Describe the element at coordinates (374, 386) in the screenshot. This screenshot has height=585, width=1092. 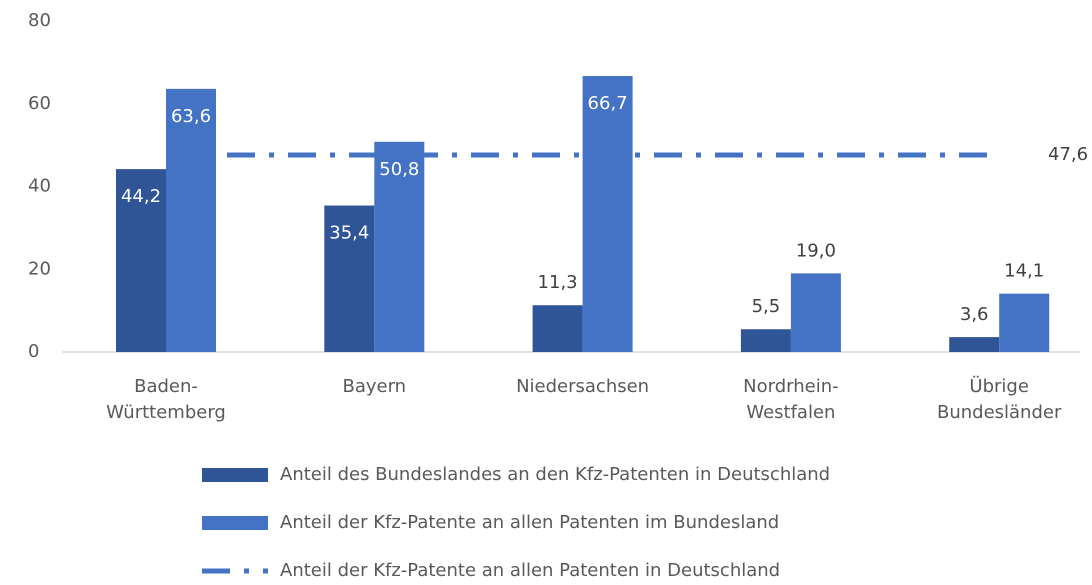
I see `x-tick-label: Bayern` at that location.